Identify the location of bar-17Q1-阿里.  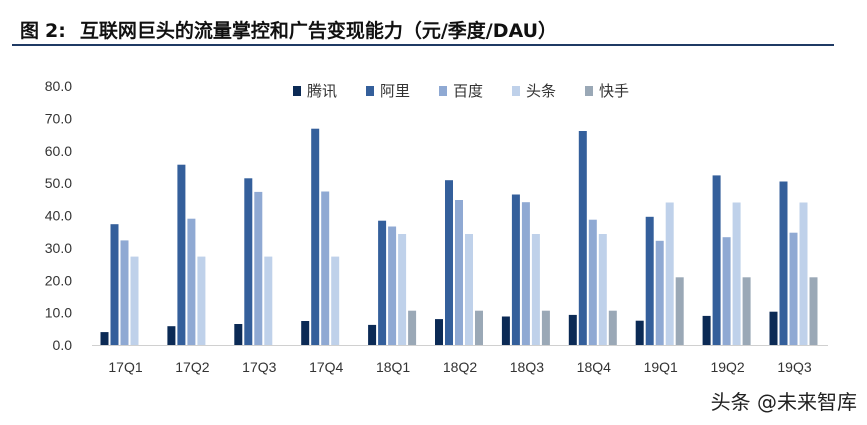
(114, 284).